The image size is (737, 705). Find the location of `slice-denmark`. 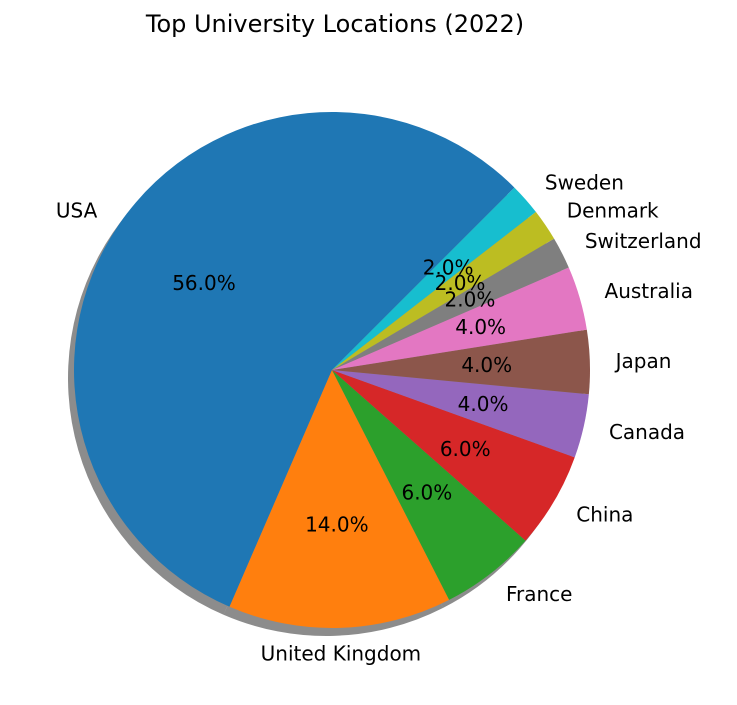

slice-denmark is located at coordinates (443, 290).